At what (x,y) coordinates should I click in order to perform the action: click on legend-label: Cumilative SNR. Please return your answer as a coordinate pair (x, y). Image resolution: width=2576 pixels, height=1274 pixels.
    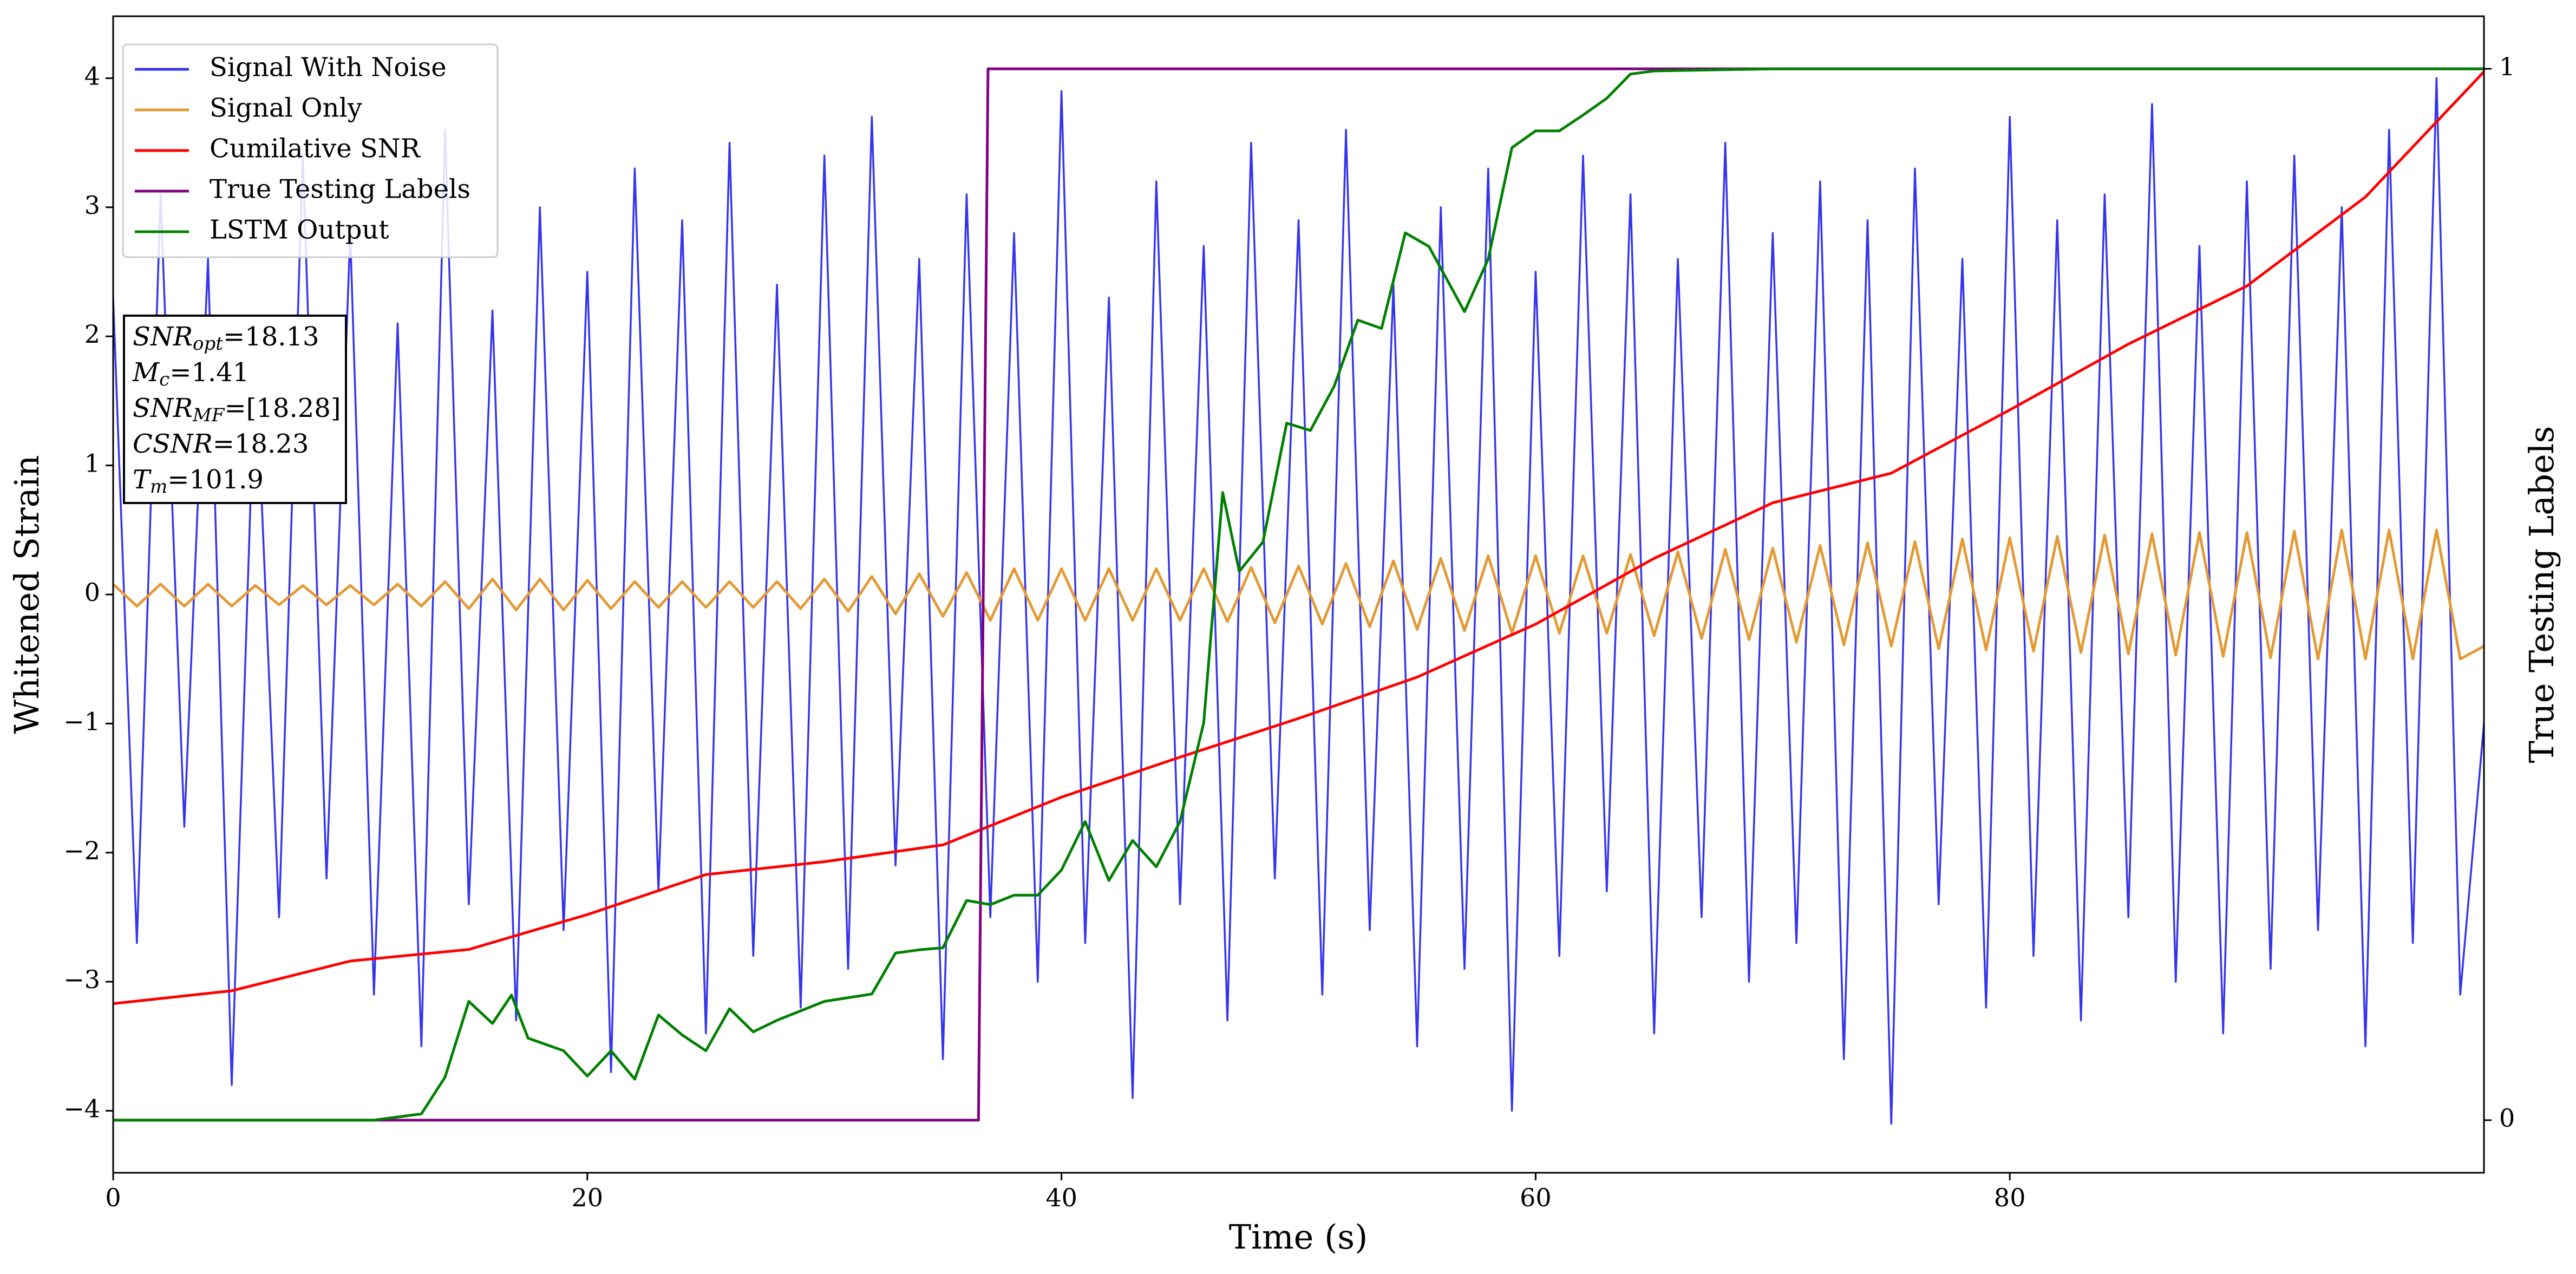
    Looking at the image, I should click on (315, 149).